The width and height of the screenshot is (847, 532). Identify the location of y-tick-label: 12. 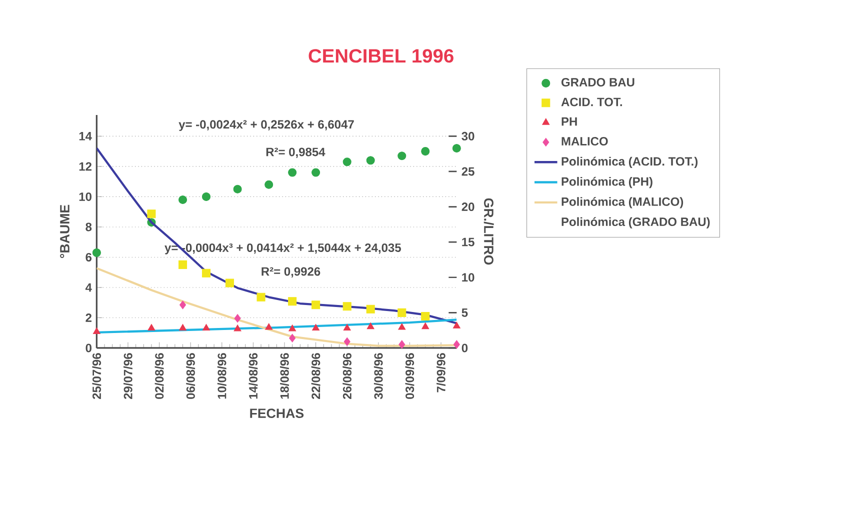
(85, 166).